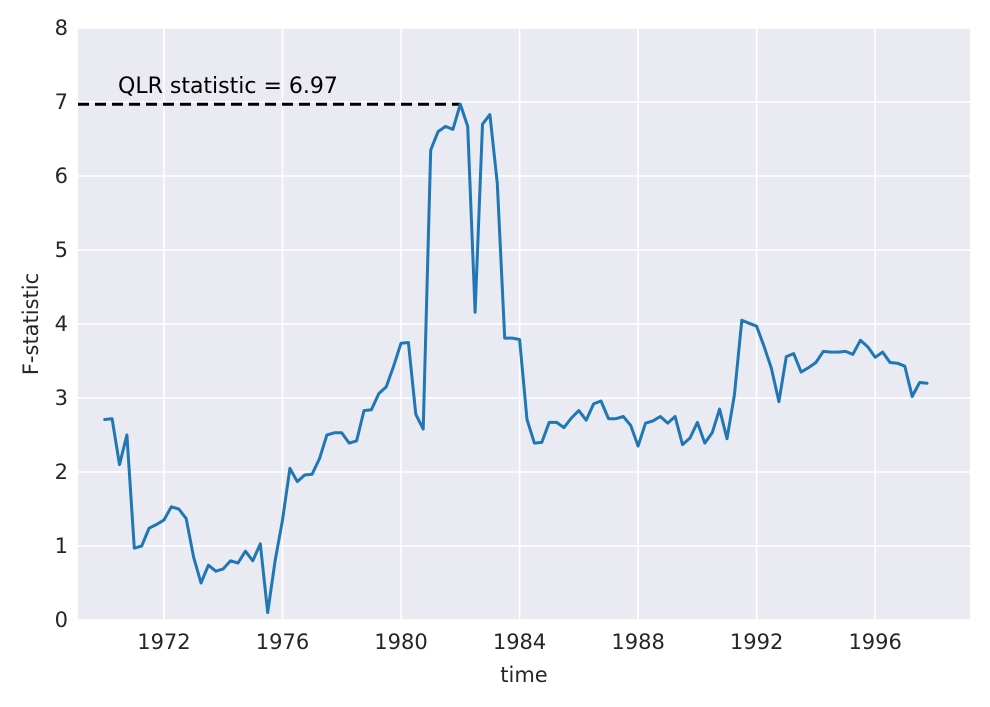  I want to click on qlr-annotation: QLR statistic = 6.97, so click(228, 86).